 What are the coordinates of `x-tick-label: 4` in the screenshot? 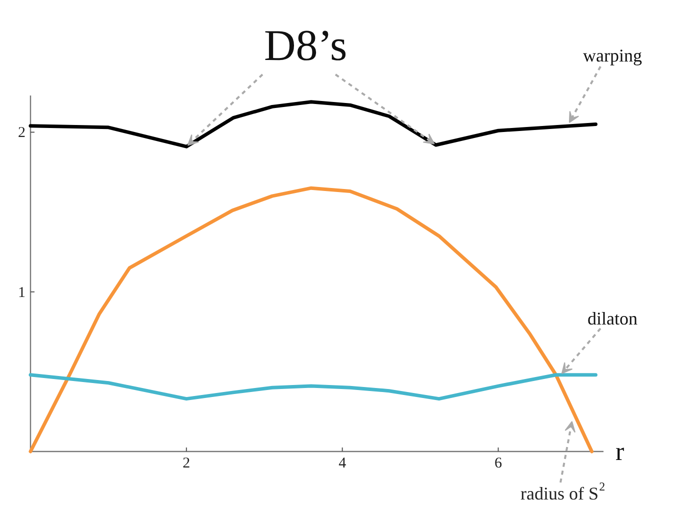 It's located at (342, 464).